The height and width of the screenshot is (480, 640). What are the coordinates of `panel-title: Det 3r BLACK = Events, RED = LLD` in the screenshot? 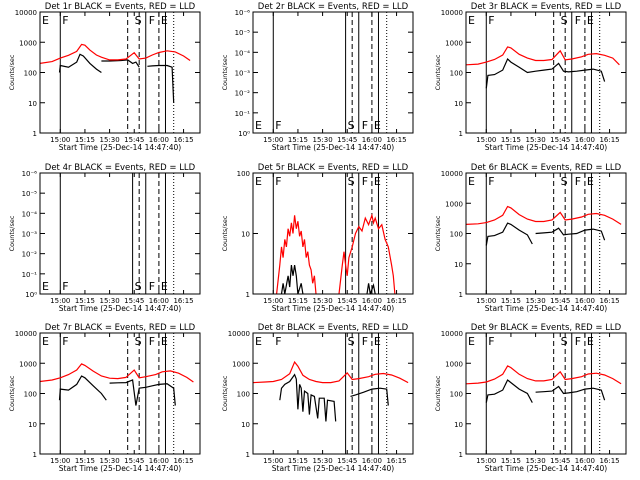 It's located at (546, 7).